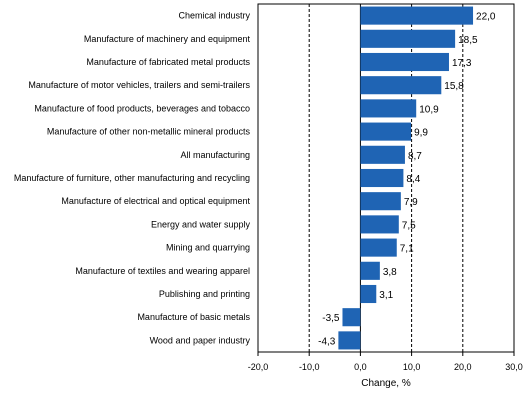  Describe the element at coordinates (208, 248) in the screenshot. I see `category-label: Mining and quarrying` at that location.